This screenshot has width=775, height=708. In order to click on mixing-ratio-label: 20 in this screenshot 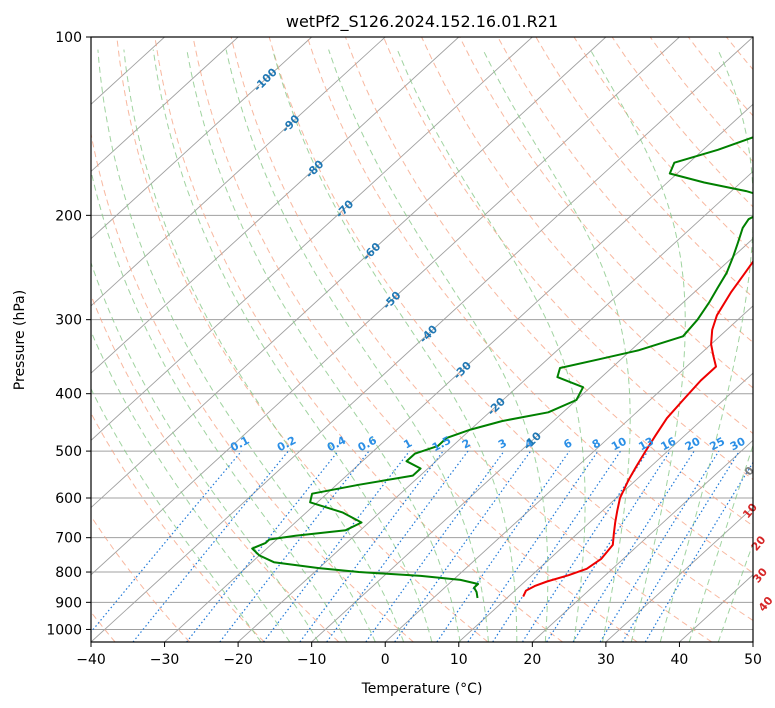, I will do `click(693, 444)`.